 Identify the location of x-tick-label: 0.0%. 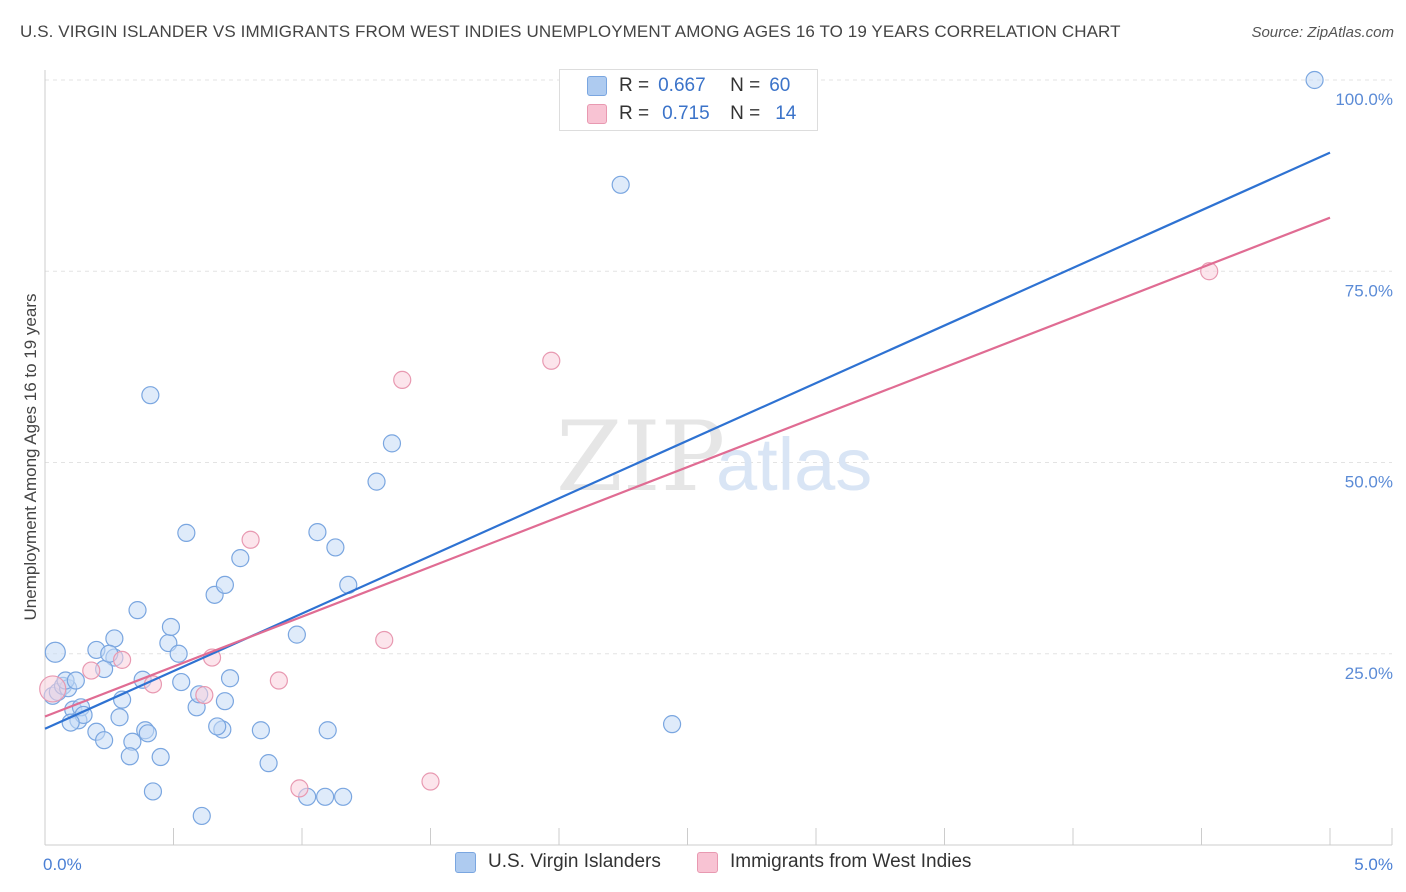
(62, 864).